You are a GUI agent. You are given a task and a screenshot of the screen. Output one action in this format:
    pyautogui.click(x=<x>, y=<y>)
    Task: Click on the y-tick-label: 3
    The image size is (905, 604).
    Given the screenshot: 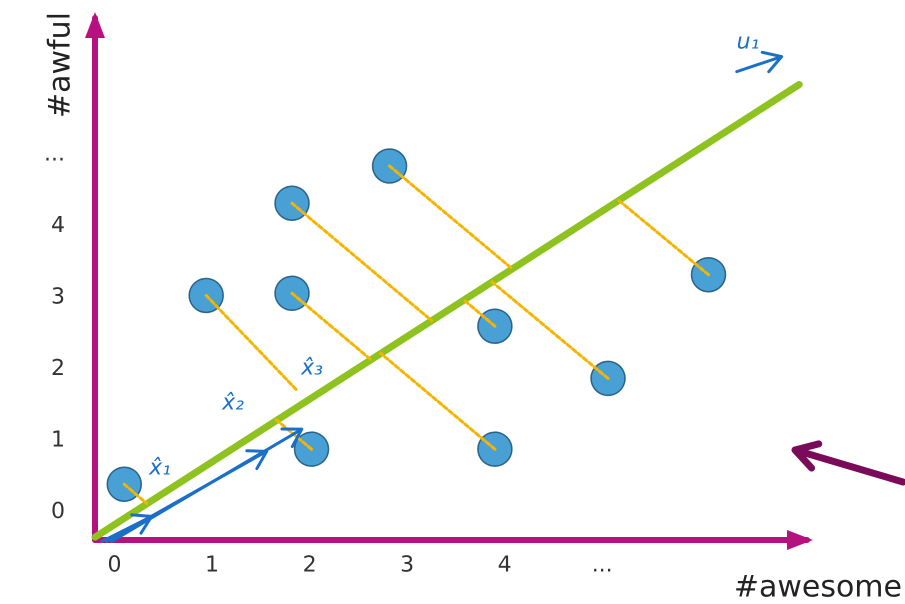 What is the action you would take?
    pyautogui.click(x=58, y=297)
    